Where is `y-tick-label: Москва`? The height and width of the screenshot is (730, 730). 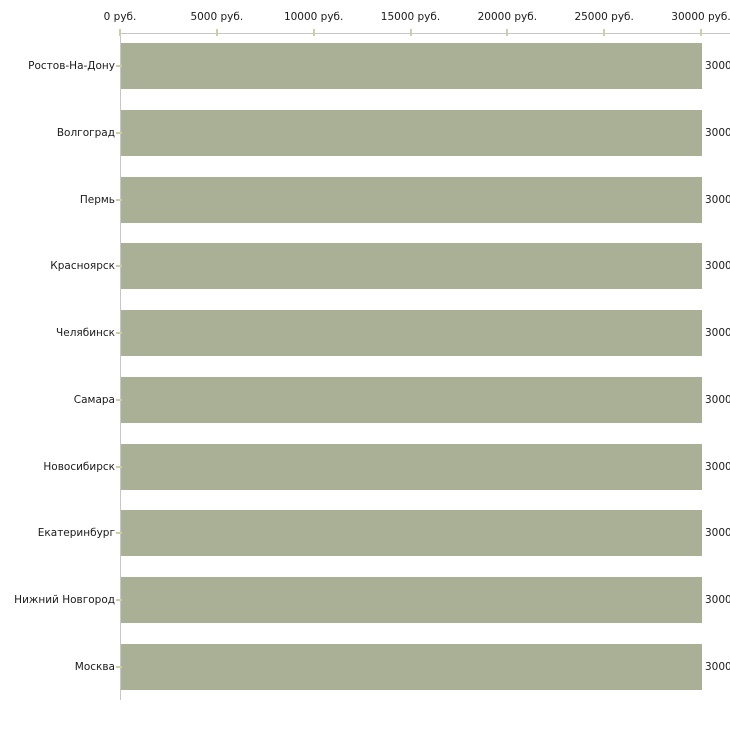 y-tick-label: Москва is located at coordinates (94, 666).